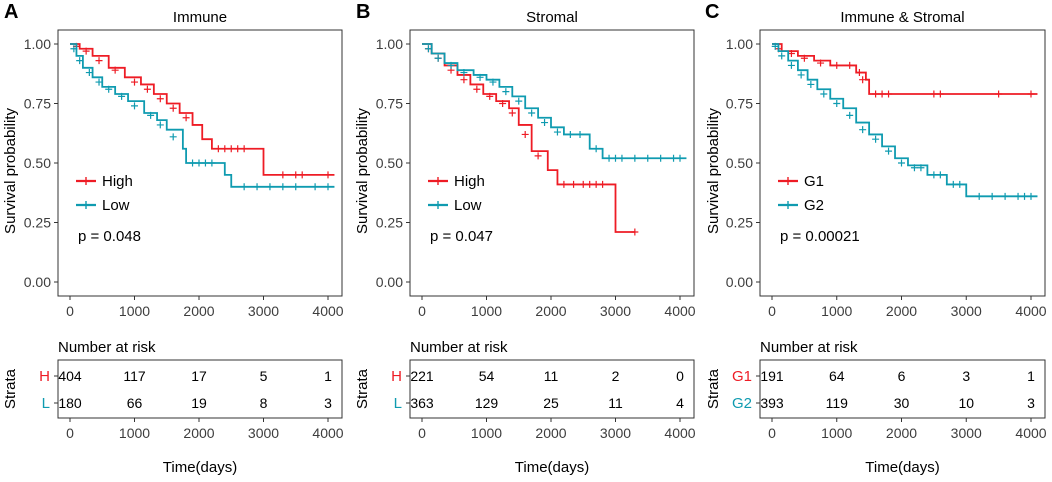  Describe the element at coordinates (905, 120) in the screenshot. I see `survival-curve-g2` at that location.